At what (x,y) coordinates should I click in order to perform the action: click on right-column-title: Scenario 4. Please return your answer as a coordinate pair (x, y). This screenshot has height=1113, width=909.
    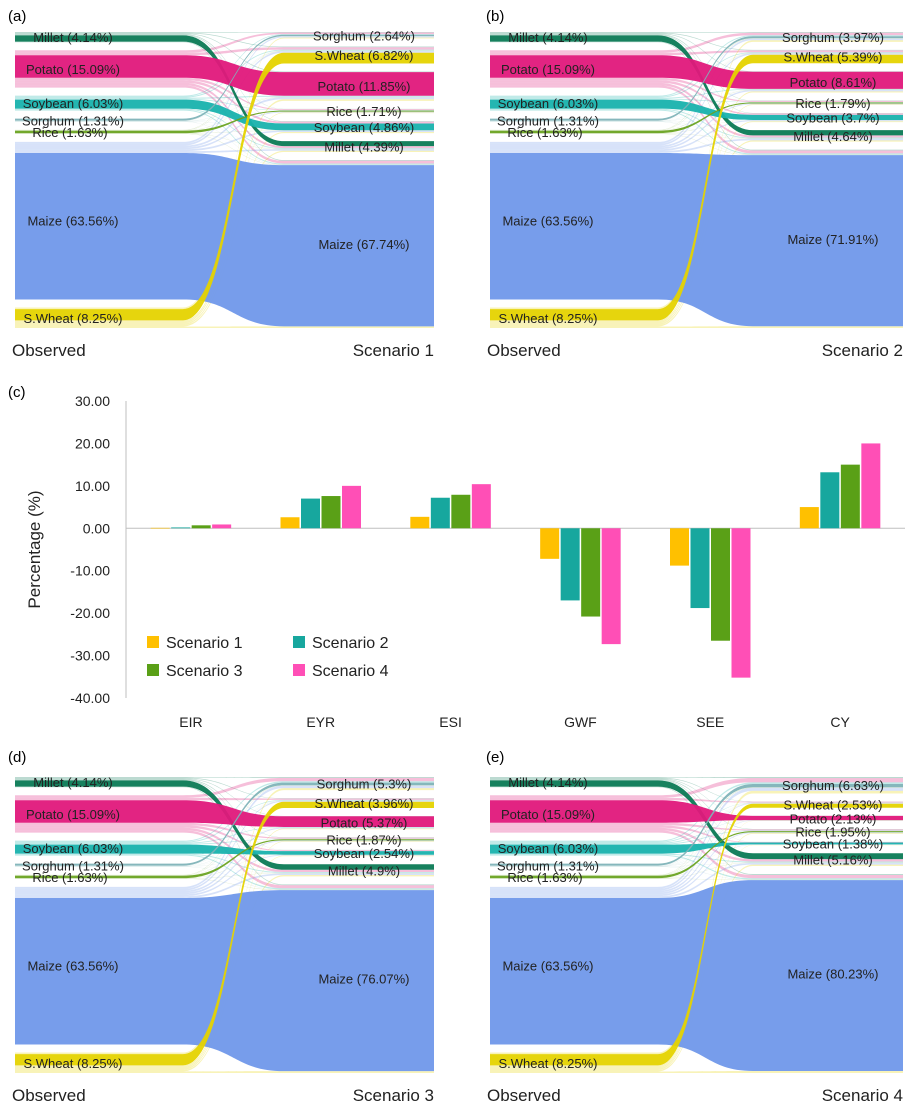
    Looking at the image, I should click on (862, 1095).